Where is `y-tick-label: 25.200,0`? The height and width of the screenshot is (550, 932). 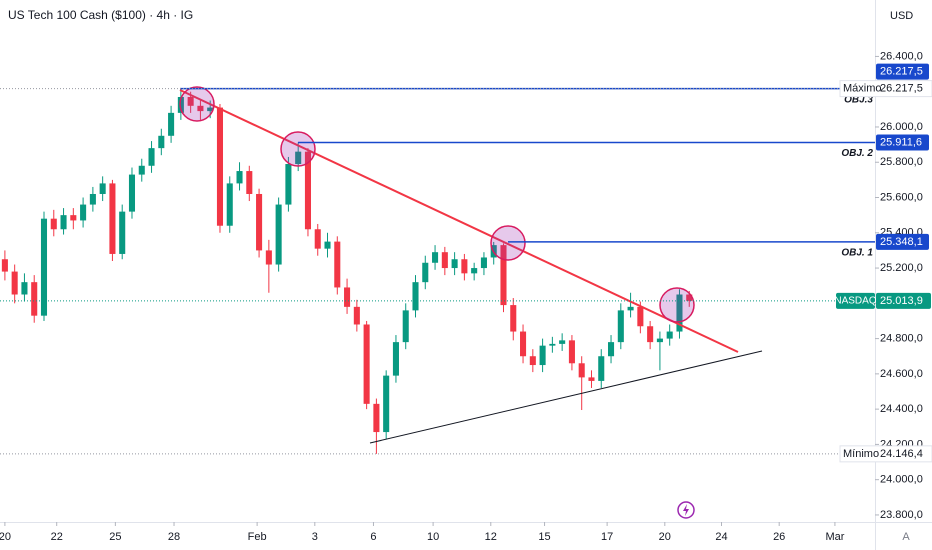 y-tick-label: 25.200,0 is located at coordinates (901, 268).